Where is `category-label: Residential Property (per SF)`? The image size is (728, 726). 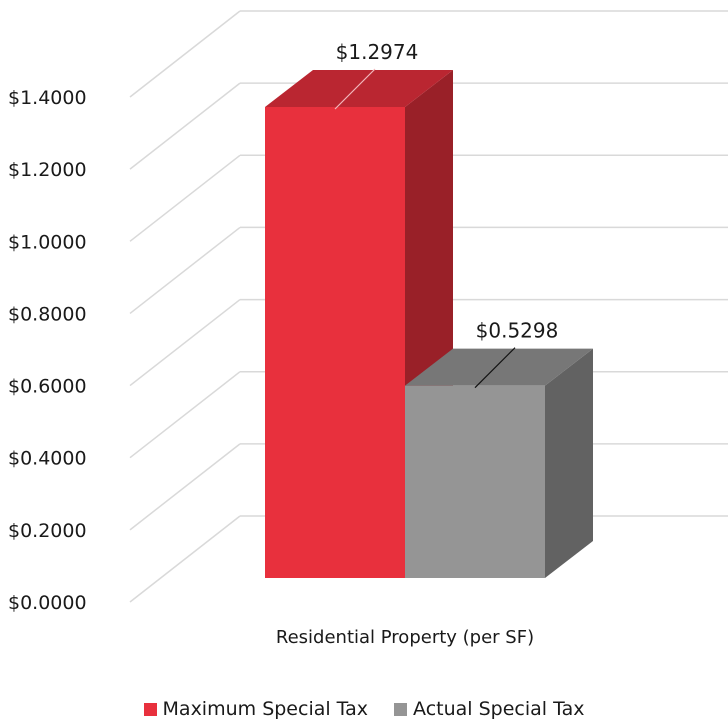 category-label: Residential Property (per SF) is located at coordinates (405, 637).